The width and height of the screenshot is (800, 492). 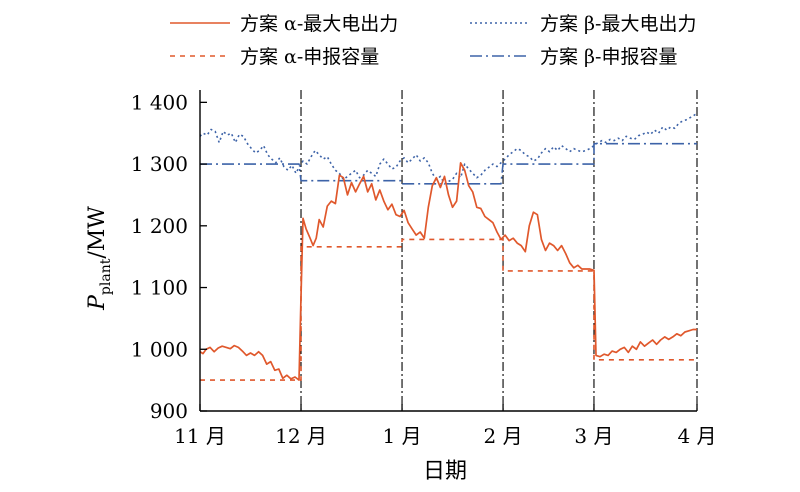 I want to click on x-tick-label: 1 月, so click(x=401, y=436).